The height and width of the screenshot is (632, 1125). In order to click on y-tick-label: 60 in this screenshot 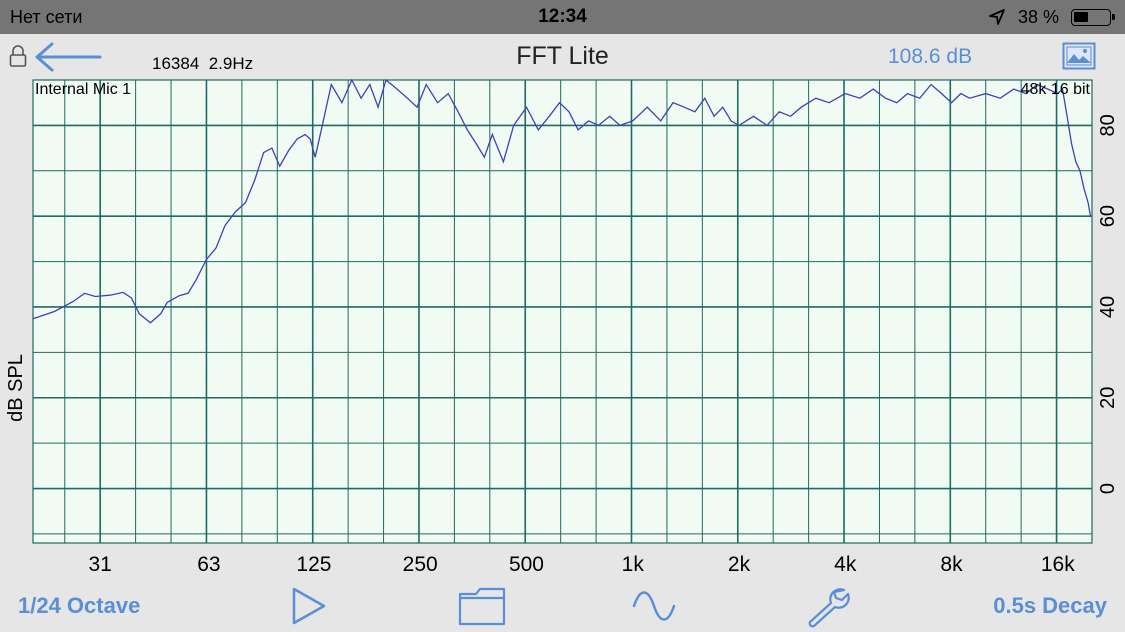, I will do `click(1108, 216)`.